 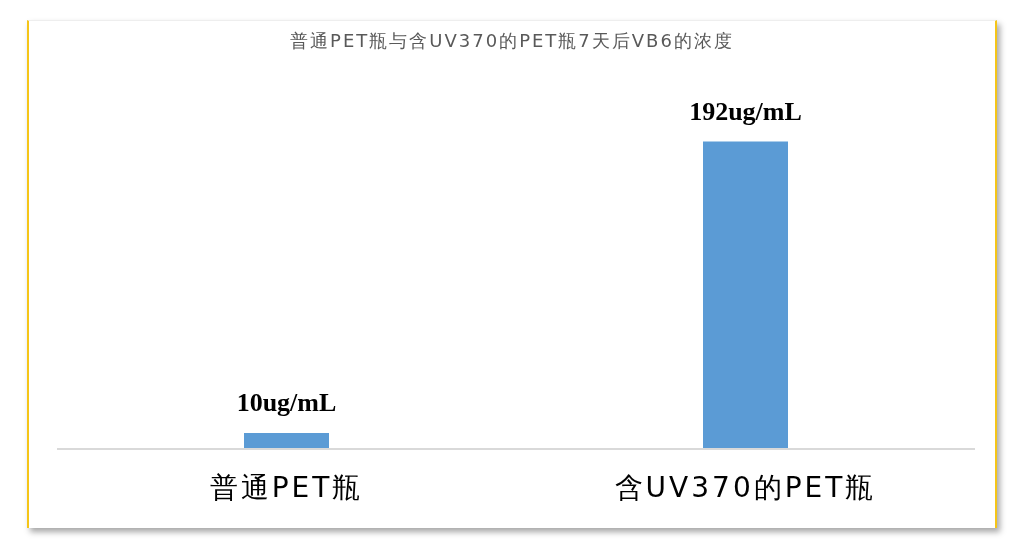 What do you see at coordinates (745, 487) in the screenshot?
I see `x-tick-label: 含UV370的PET瓶` at bounding box center [745, 487].